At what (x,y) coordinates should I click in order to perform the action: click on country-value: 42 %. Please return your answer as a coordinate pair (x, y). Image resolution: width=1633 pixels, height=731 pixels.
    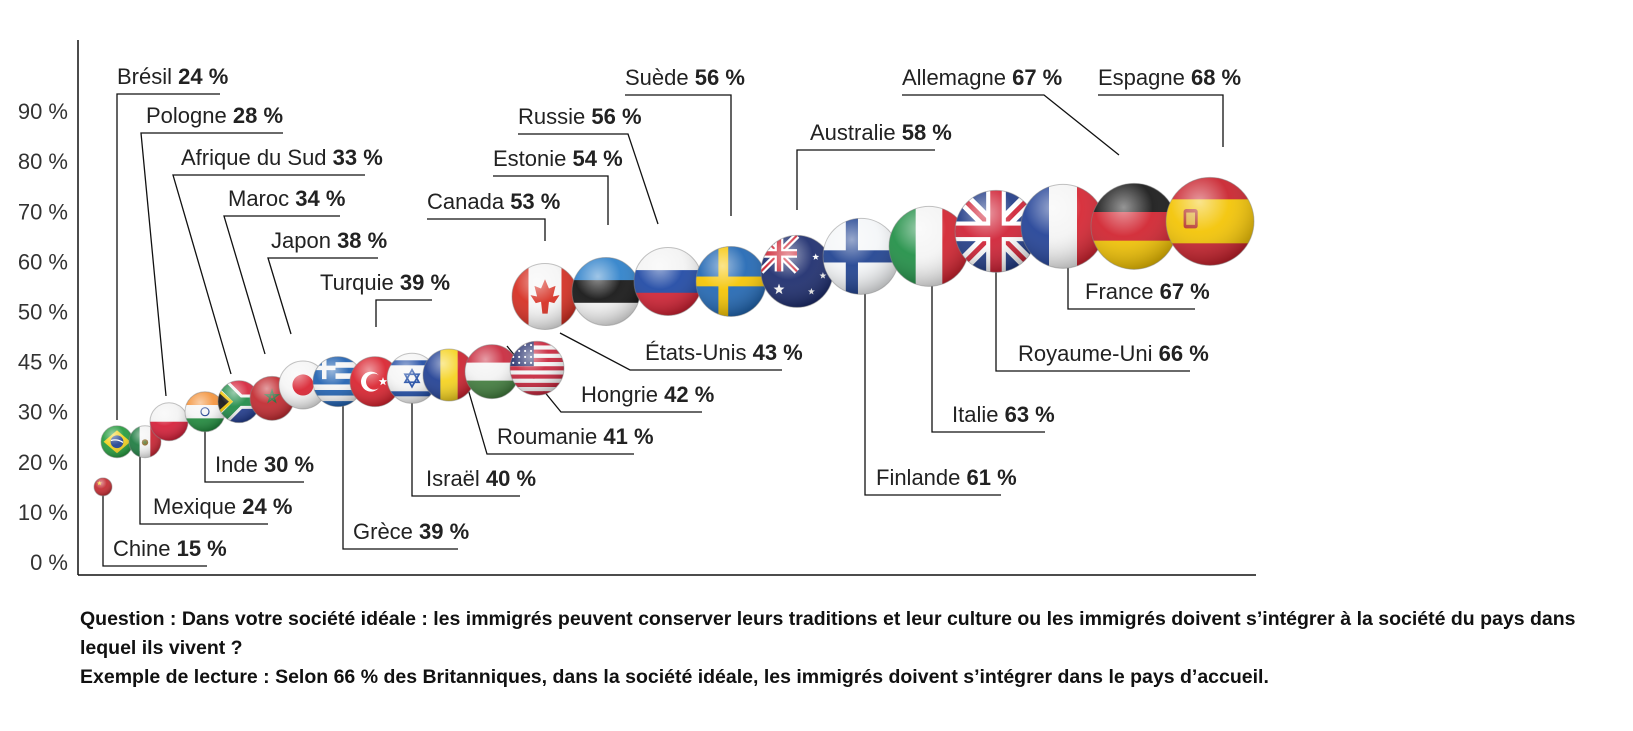
    Looking at the image, I should click on (689, 394).